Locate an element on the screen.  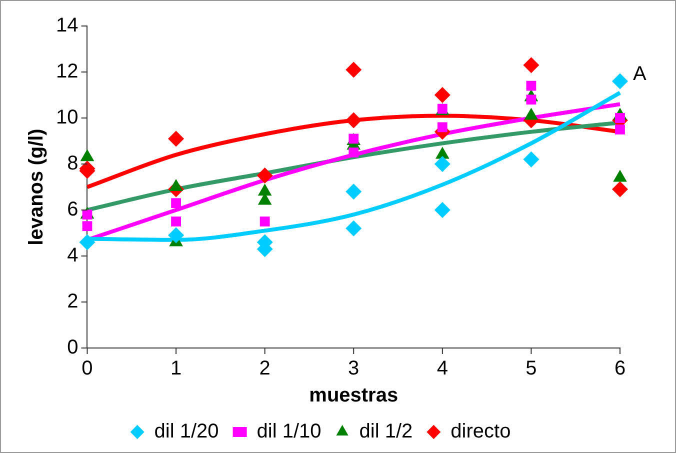
y-tick-label: 10 is located at coordinates (67, 117).